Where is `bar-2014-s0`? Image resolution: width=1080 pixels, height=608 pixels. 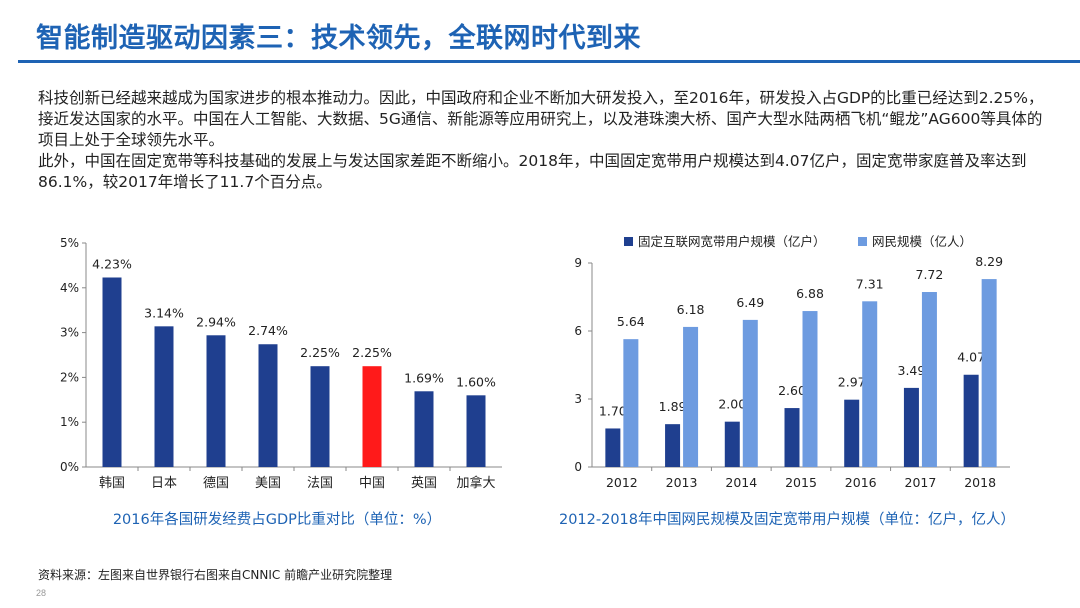
bar-2014-s0 is located at coordinates (732, 444).